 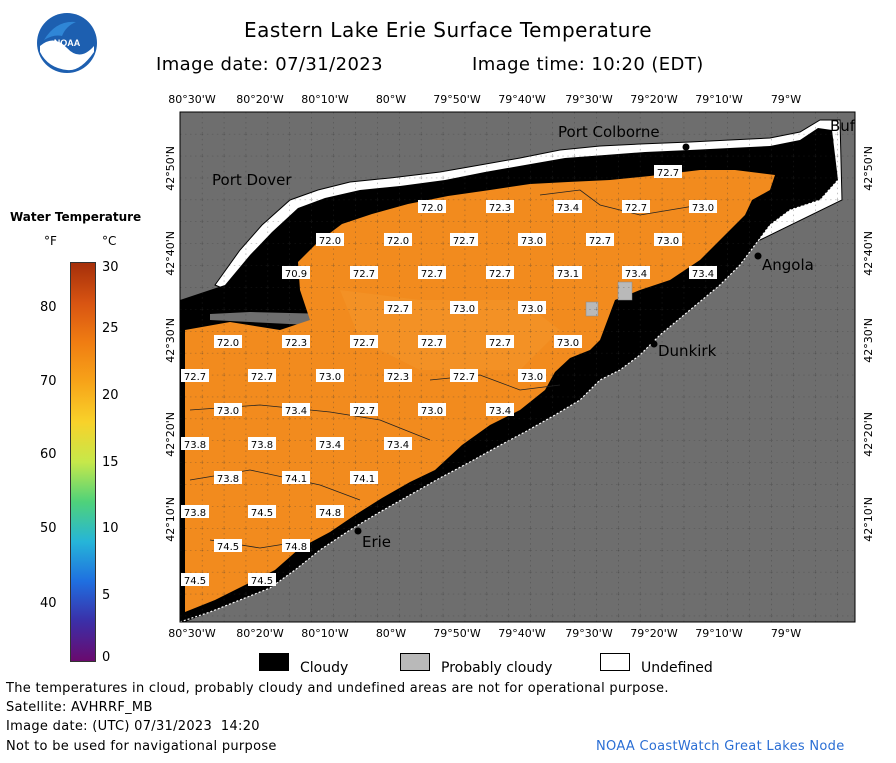 I want to click on place-erie: Erie, so click(x=377, y=542).